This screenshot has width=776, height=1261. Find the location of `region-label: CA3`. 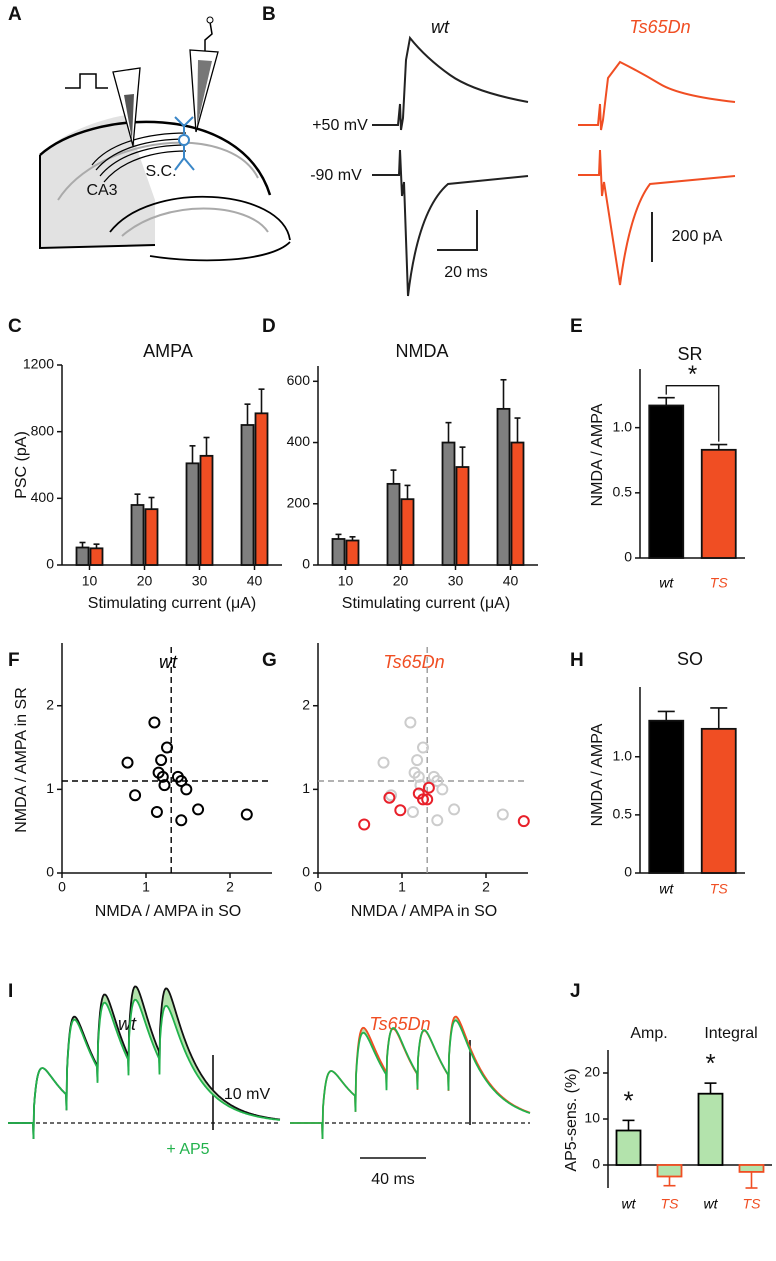

region-label: CA3 is located at coordinates (101, 190).